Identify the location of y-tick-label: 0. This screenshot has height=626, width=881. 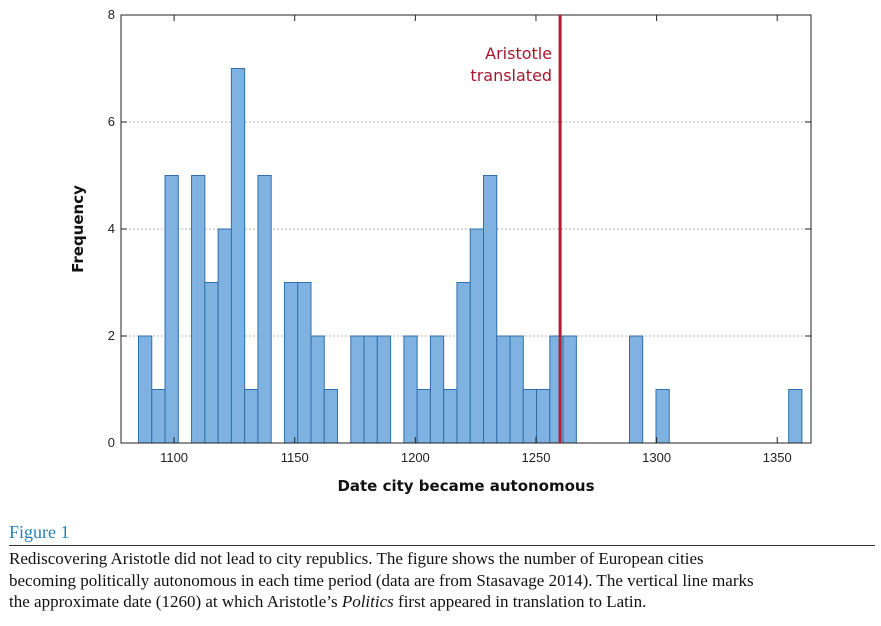
(111, 442).